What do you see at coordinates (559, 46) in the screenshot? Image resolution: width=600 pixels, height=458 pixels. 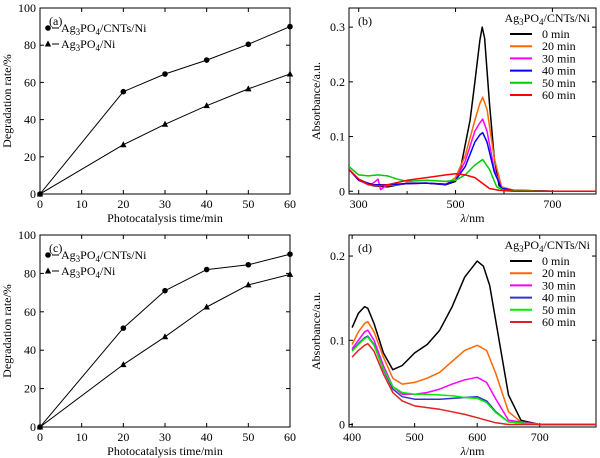 I see `legend-entry: 20 min` at bounding box center [559, 46].